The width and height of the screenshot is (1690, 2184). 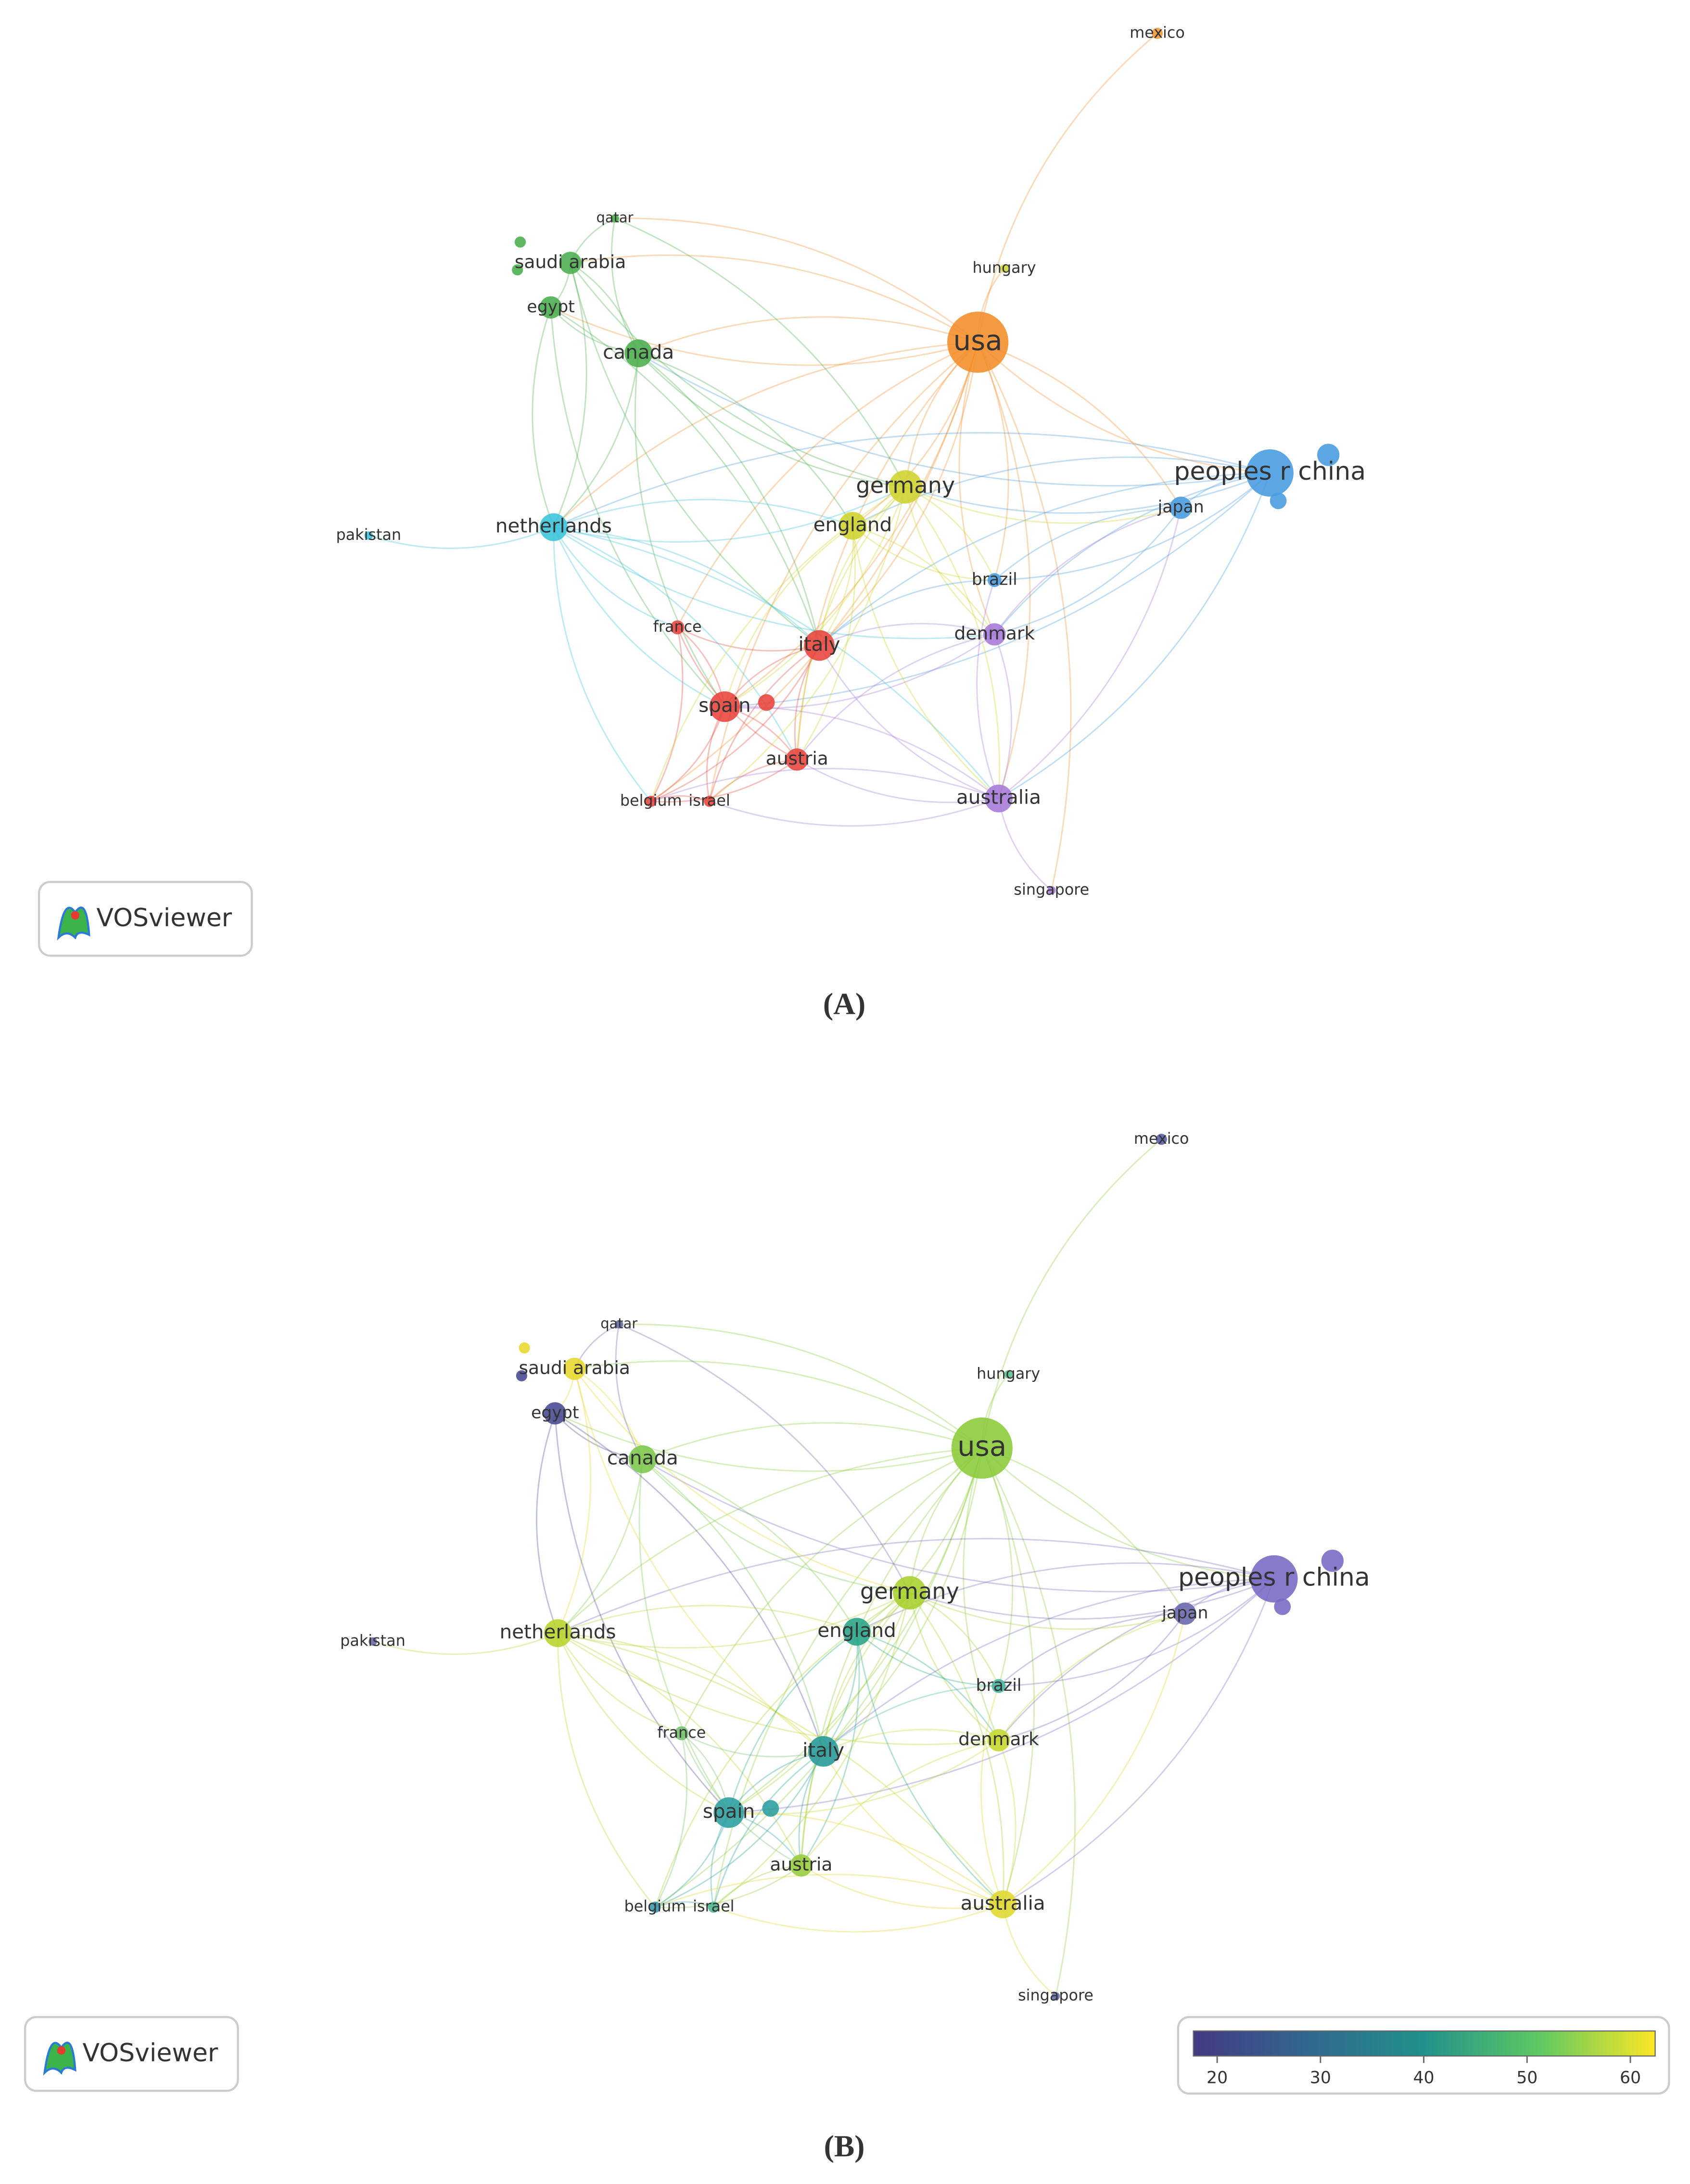 I want to click on node-label: usa, so click(x=981, y=1447).